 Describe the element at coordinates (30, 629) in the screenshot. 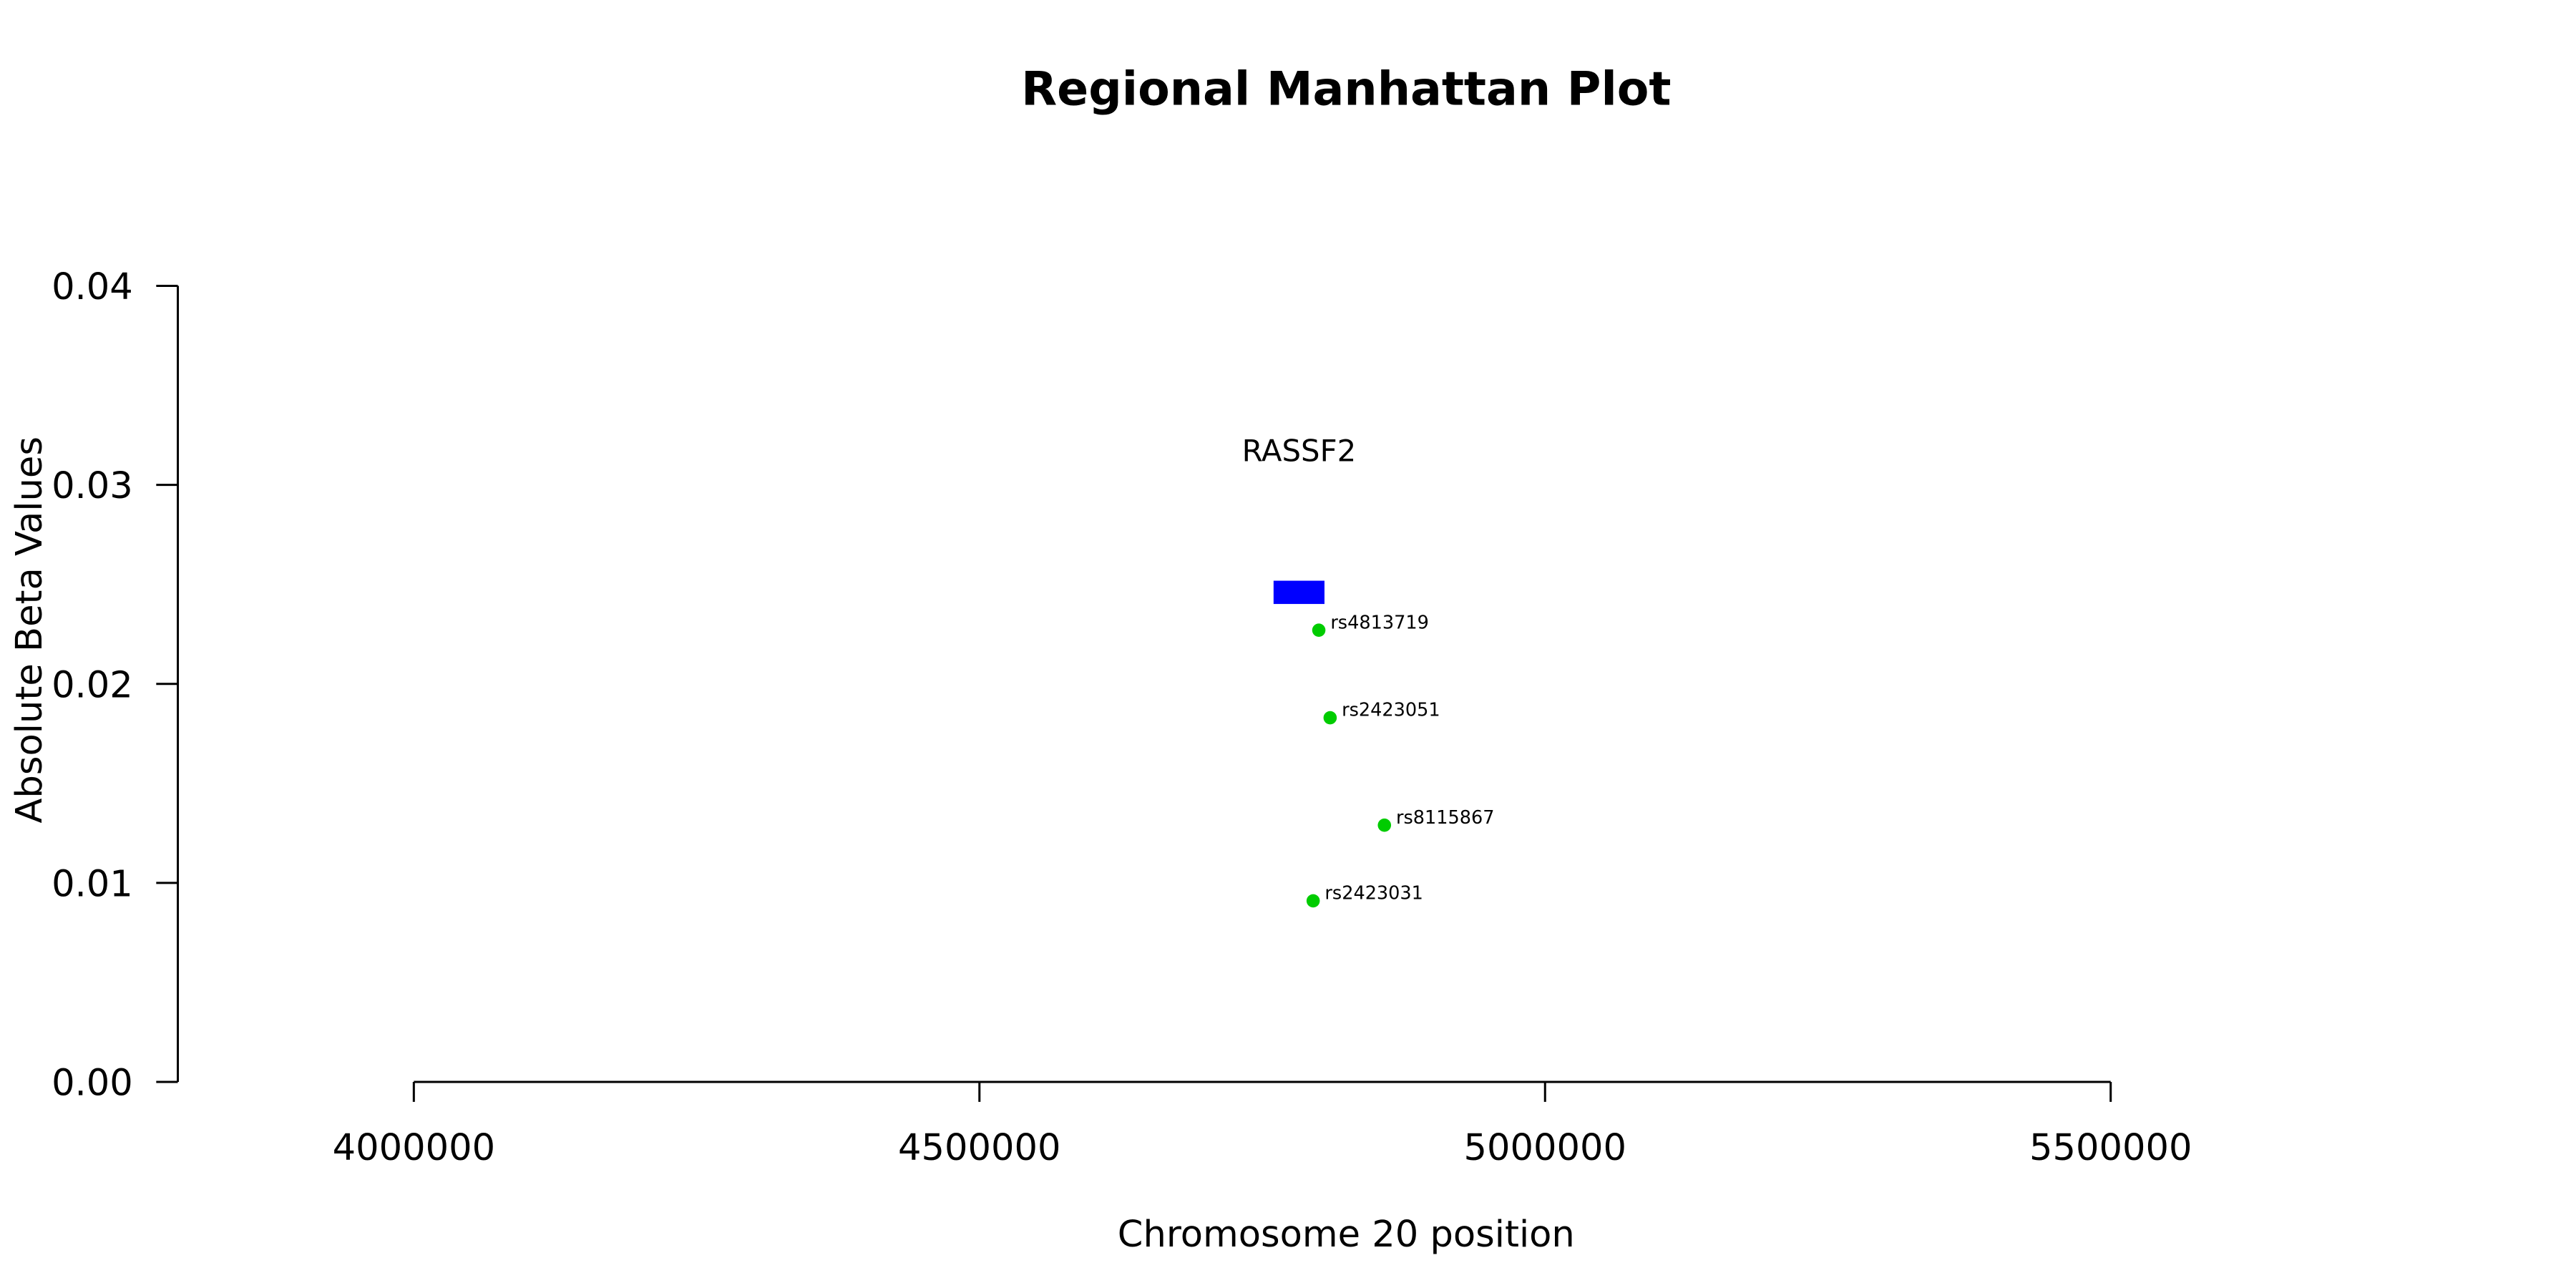

I see `y-axis-label: Absolute Beta Values` at that location.